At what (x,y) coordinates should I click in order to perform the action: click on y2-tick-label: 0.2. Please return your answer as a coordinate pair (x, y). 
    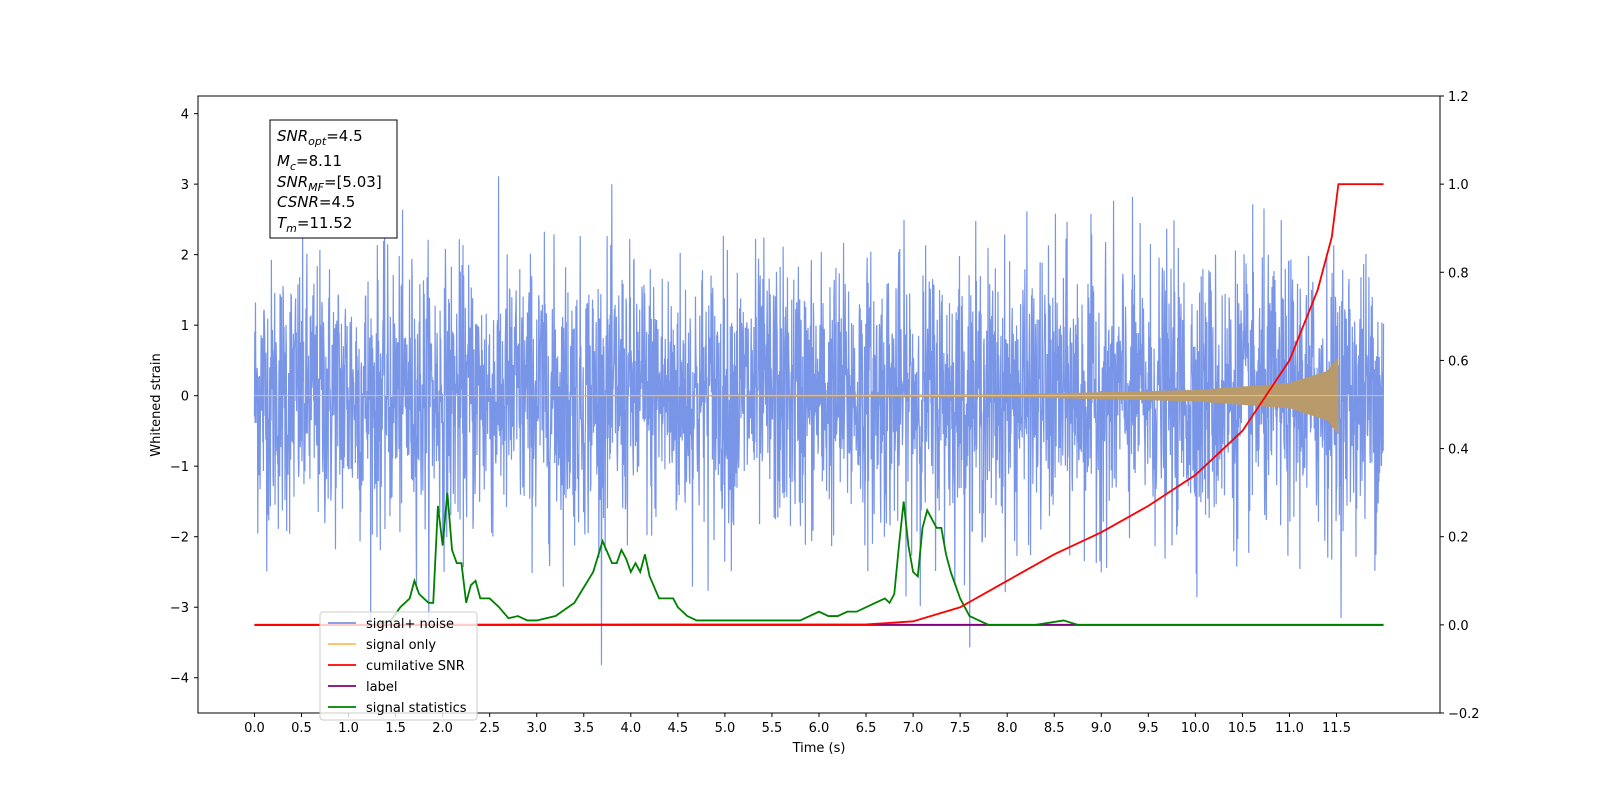
    Looking at the image, I should click on (1458, 538).